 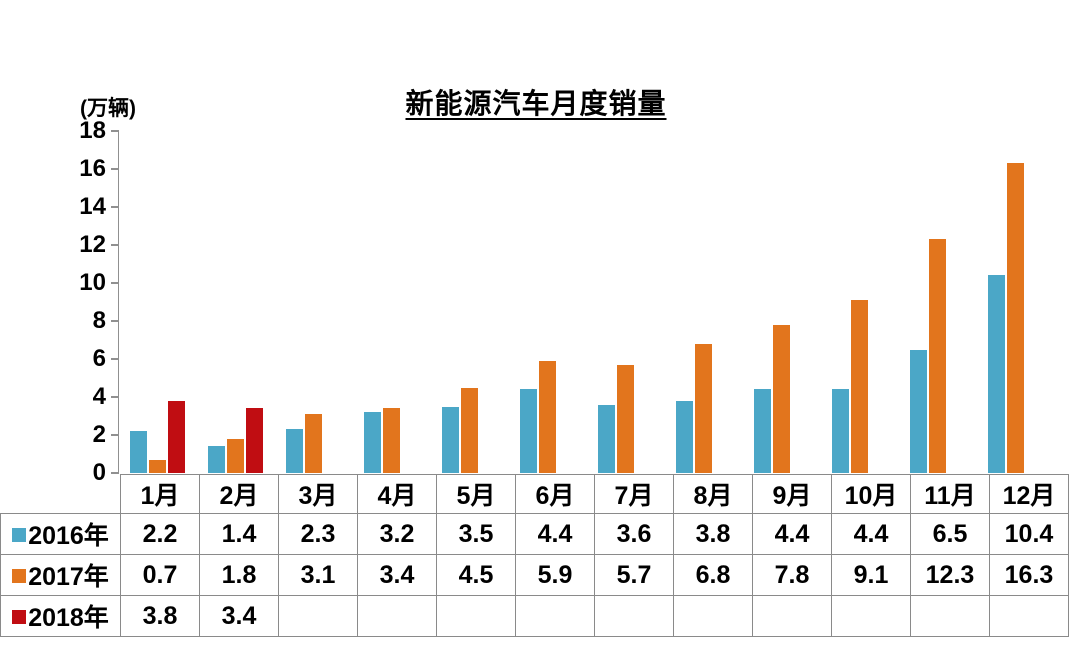 What do you see at coordinates (160, 534) in the screenshot?
I see `table-value-cell: 2.2` at bounding box center [160, 534].